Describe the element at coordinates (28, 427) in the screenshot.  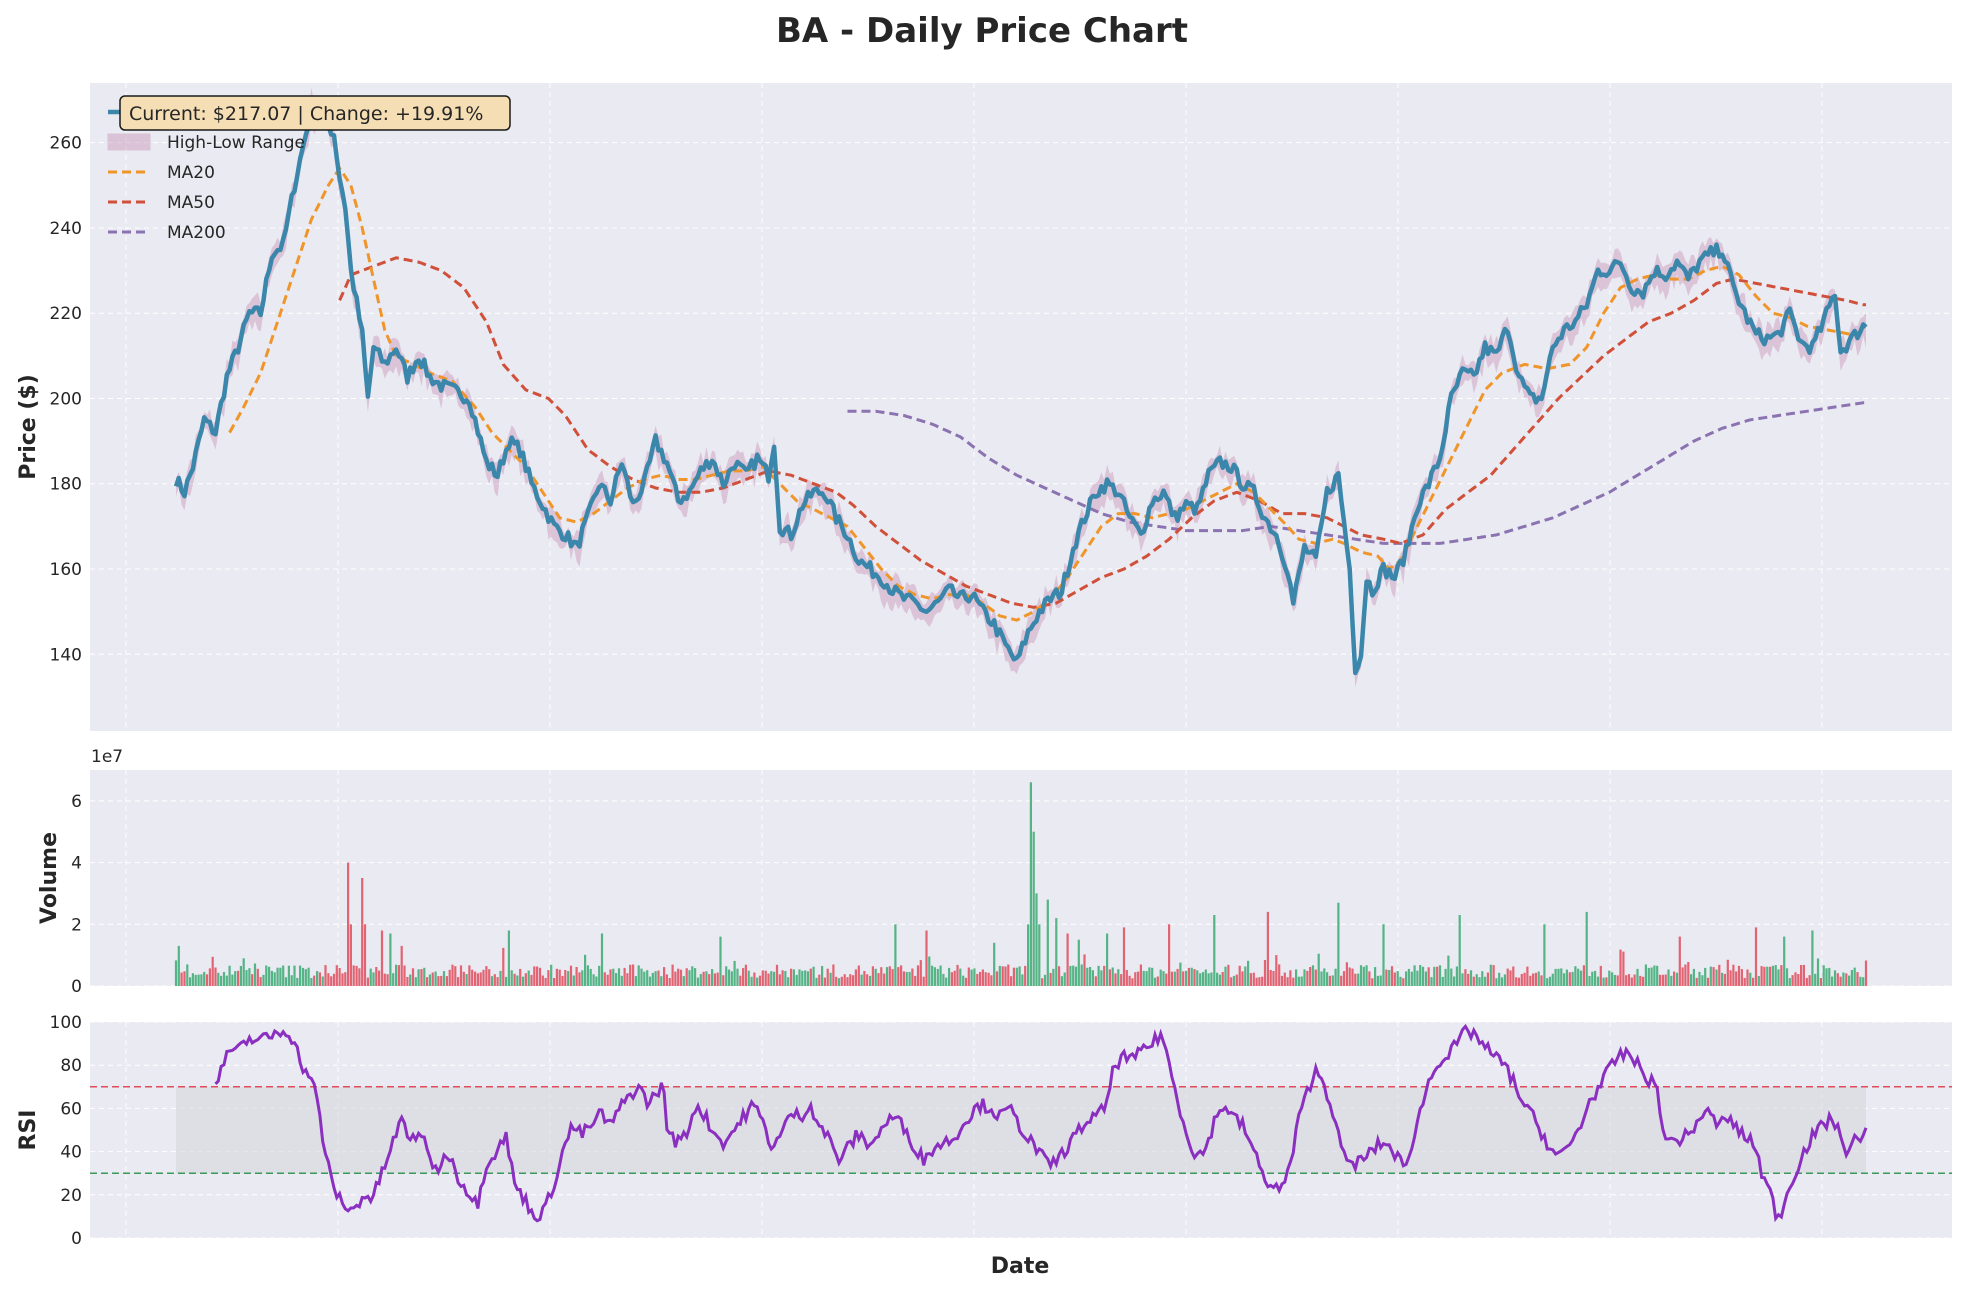
I see `price-y-axis-label: Price ($)` at that location.